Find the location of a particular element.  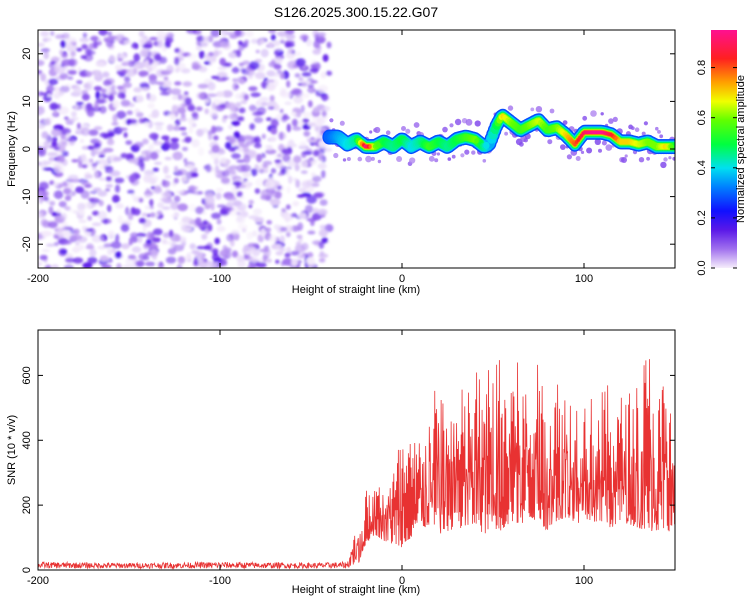

snr-y-tick-label: 0 is located at coordinates (27, 570).